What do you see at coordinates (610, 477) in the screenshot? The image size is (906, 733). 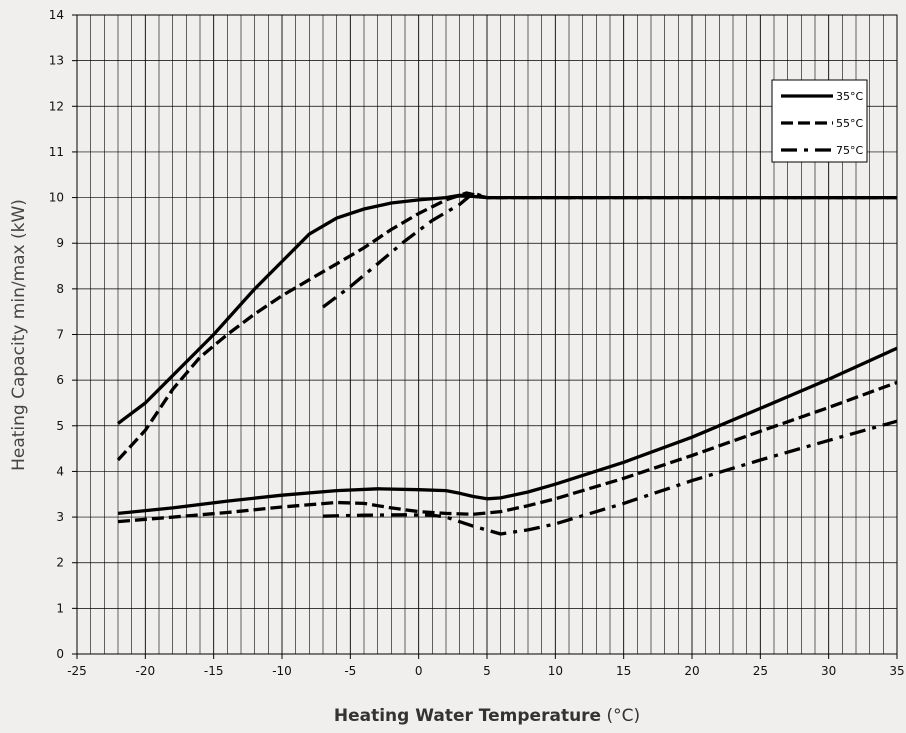 I see `series-line-min-dash-dot` at bounding box center [610, 477].